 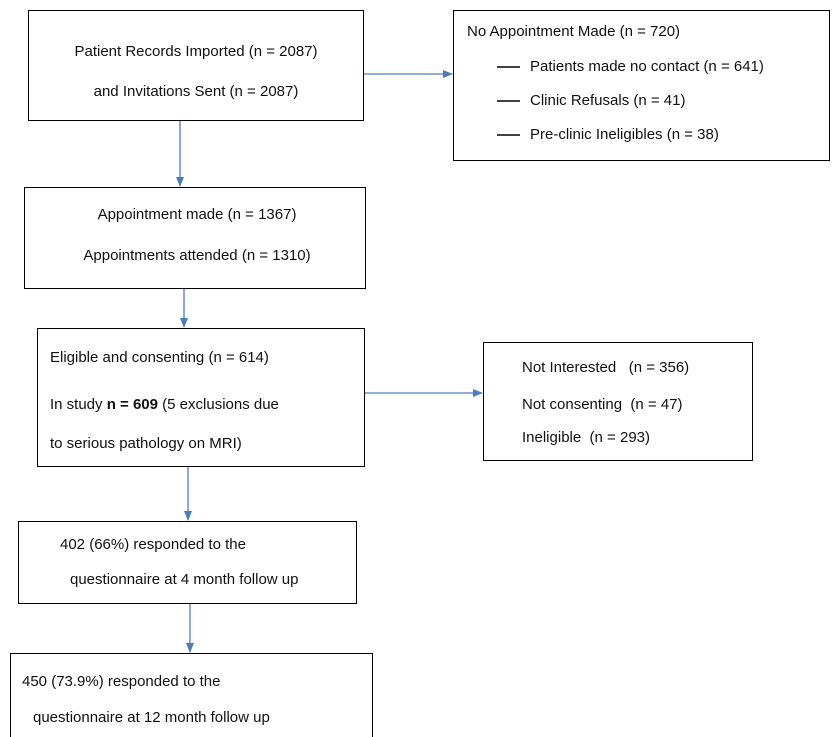 I want to click on node-text: 450 (73.9%) responded to the, so click(x=121, y=681).